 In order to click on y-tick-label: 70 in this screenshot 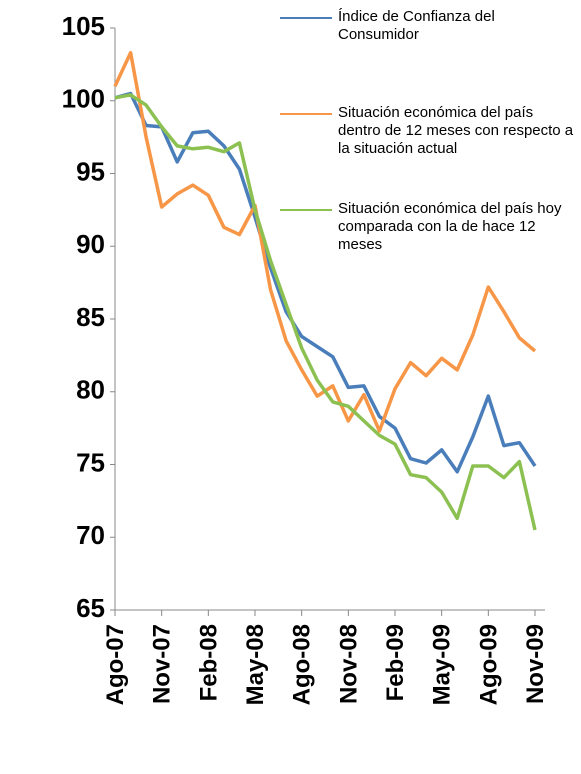, I will do `click(90, 535)`.